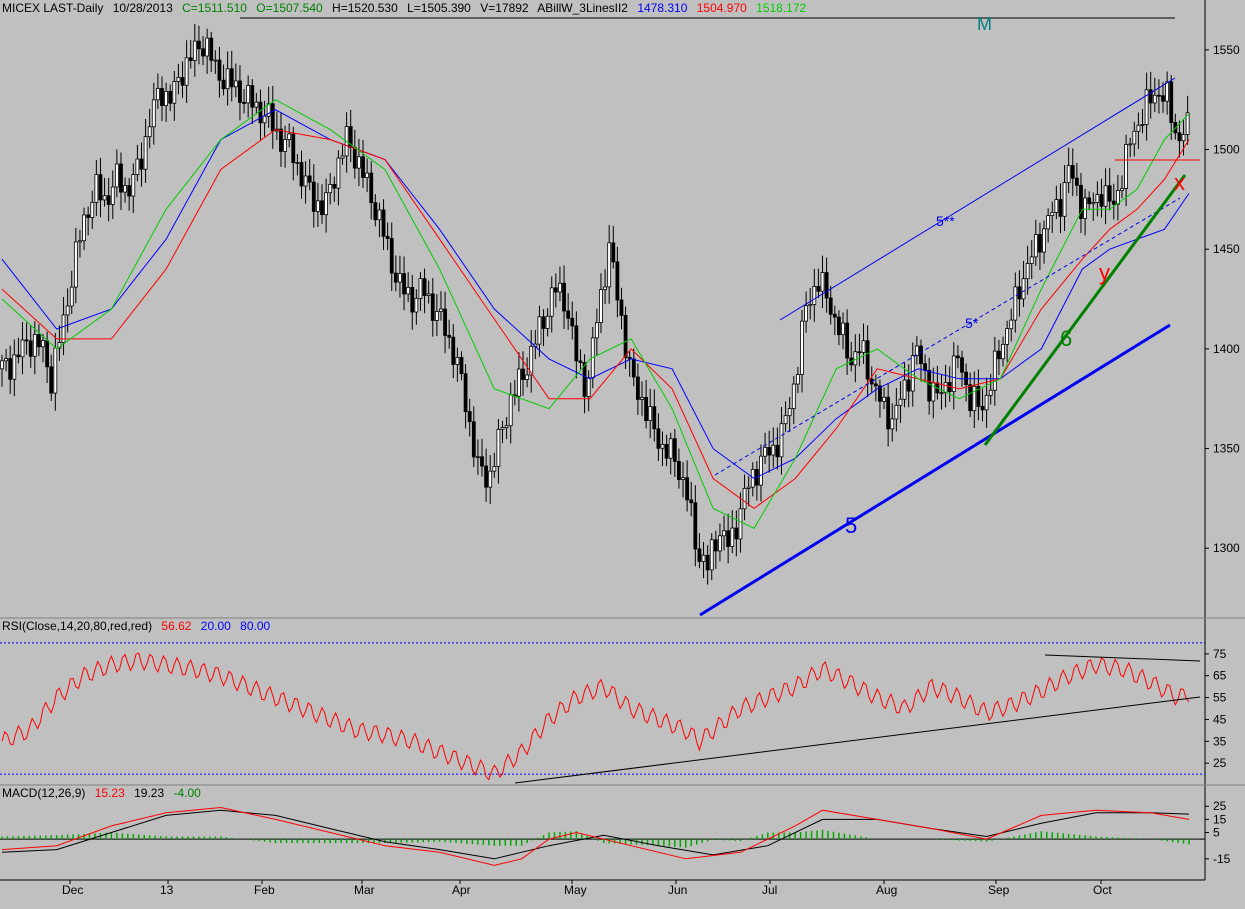  What do you see at coordinates (575, 890) in the screenshot?
I see `time-tick-label: May` at bounding box center [575, 890].